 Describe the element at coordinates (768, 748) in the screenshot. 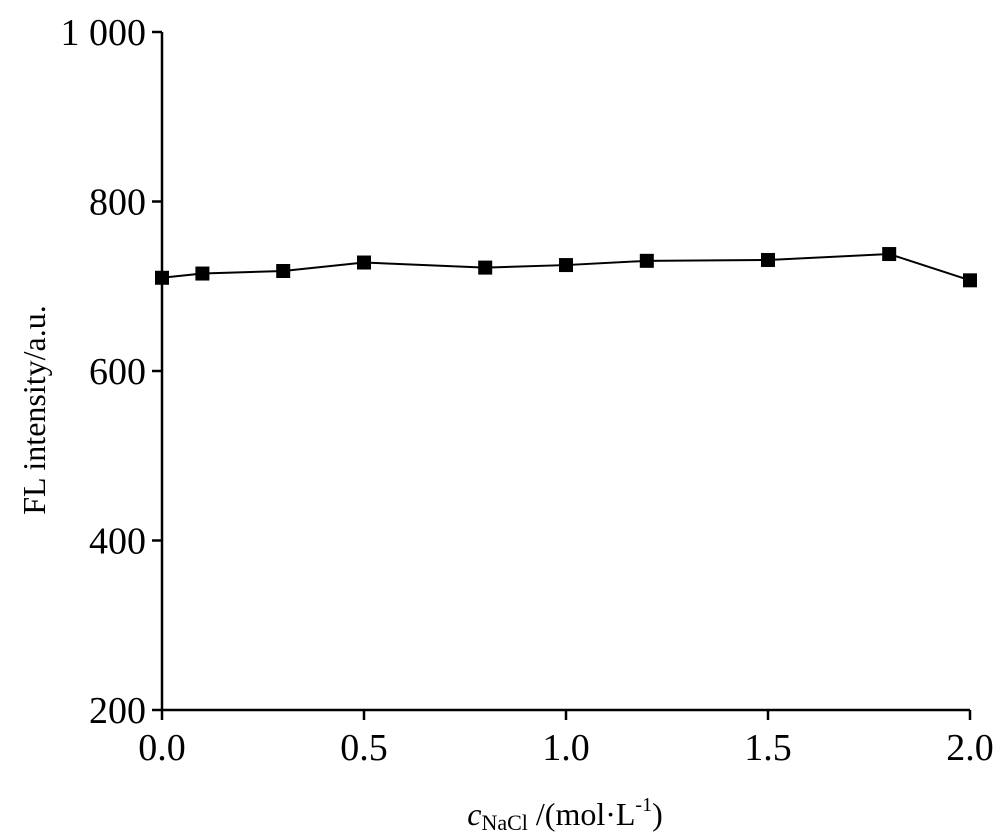

I see `x-tick-label: 1.5` at that location.